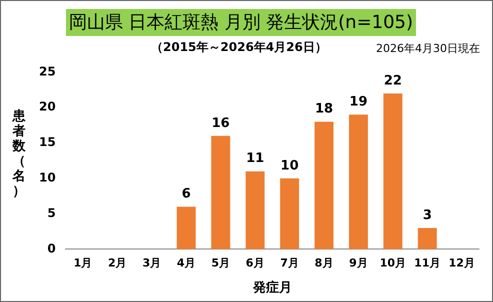 Image resolution: width=493 pixels, height=302 pixels. I want to click on x-tick-label: 1月, so click(83, 263).